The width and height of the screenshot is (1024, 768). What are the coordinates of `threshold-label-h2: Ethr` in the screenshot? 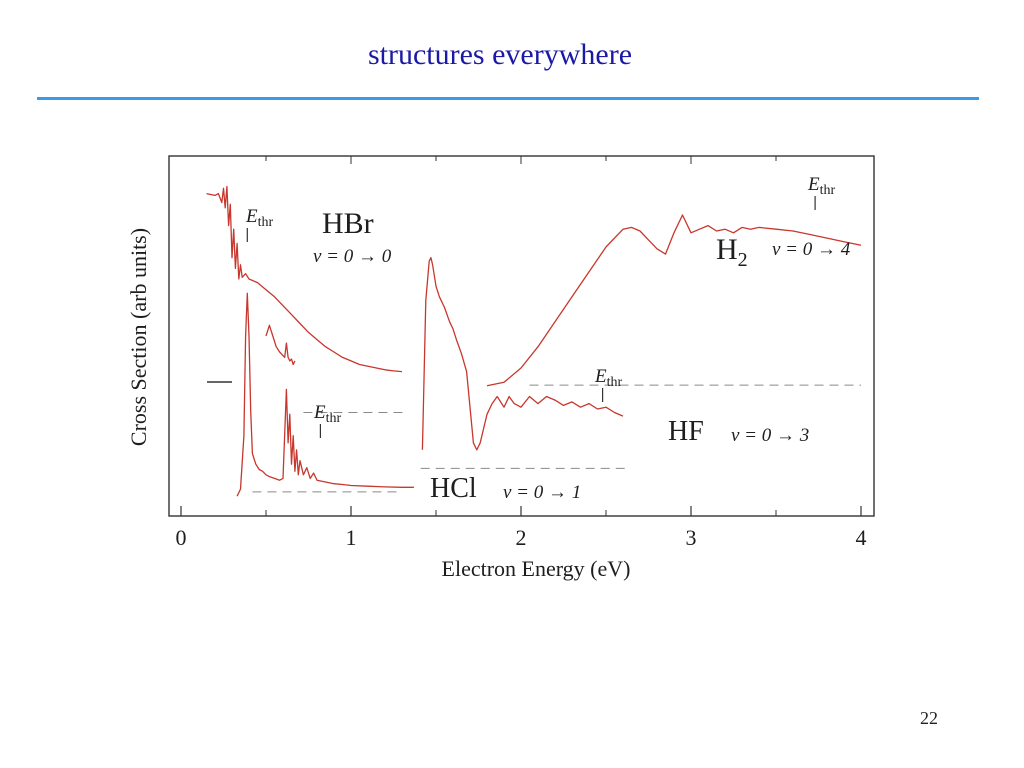 It's located at (821, 186).